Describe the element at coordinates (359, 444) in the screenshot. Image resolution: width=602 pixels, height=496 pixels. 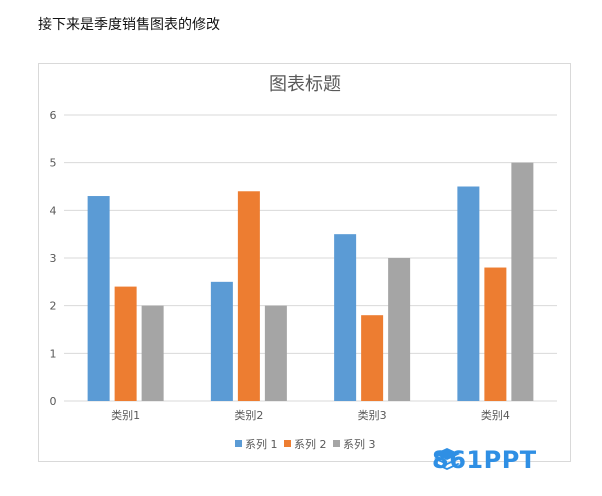
I see `legend-label: 系列 3` at that location.